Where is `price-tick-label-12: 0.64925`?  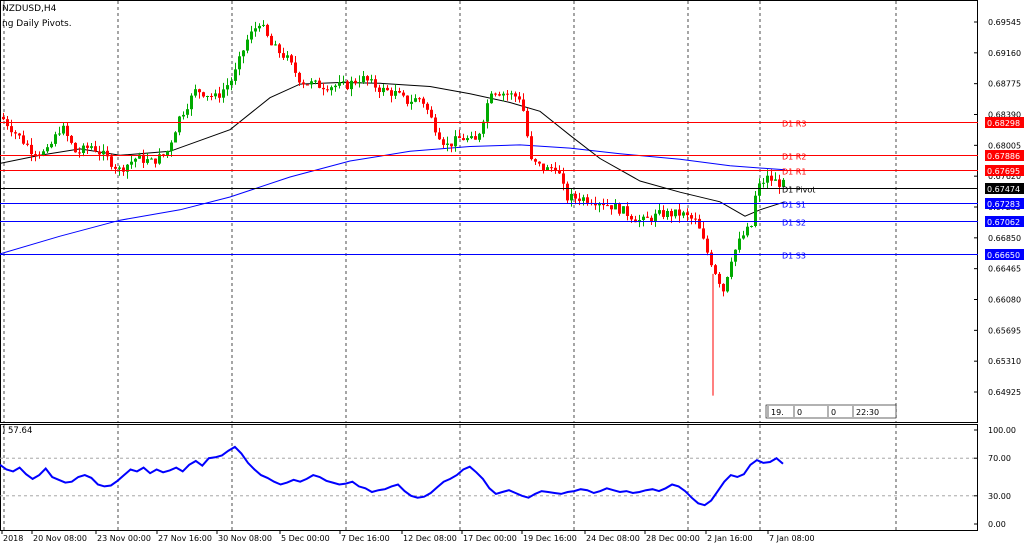 price-tick-label-12: 0.64925 is located at coordinates (1004, 392).